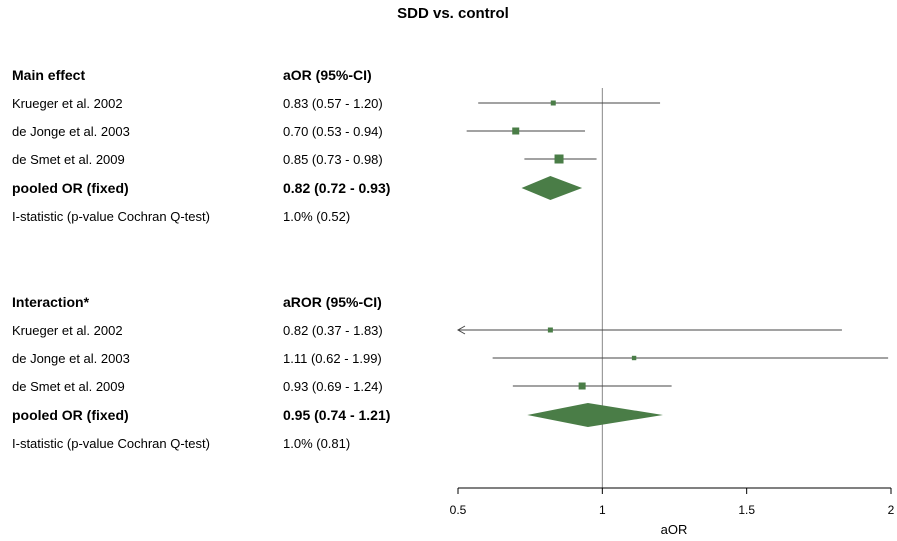 This screenshot has height=541, width=897. Describe the element at coordinates (674, 529) in the screenshot. I see `x-axis-label: aOR` at that location.